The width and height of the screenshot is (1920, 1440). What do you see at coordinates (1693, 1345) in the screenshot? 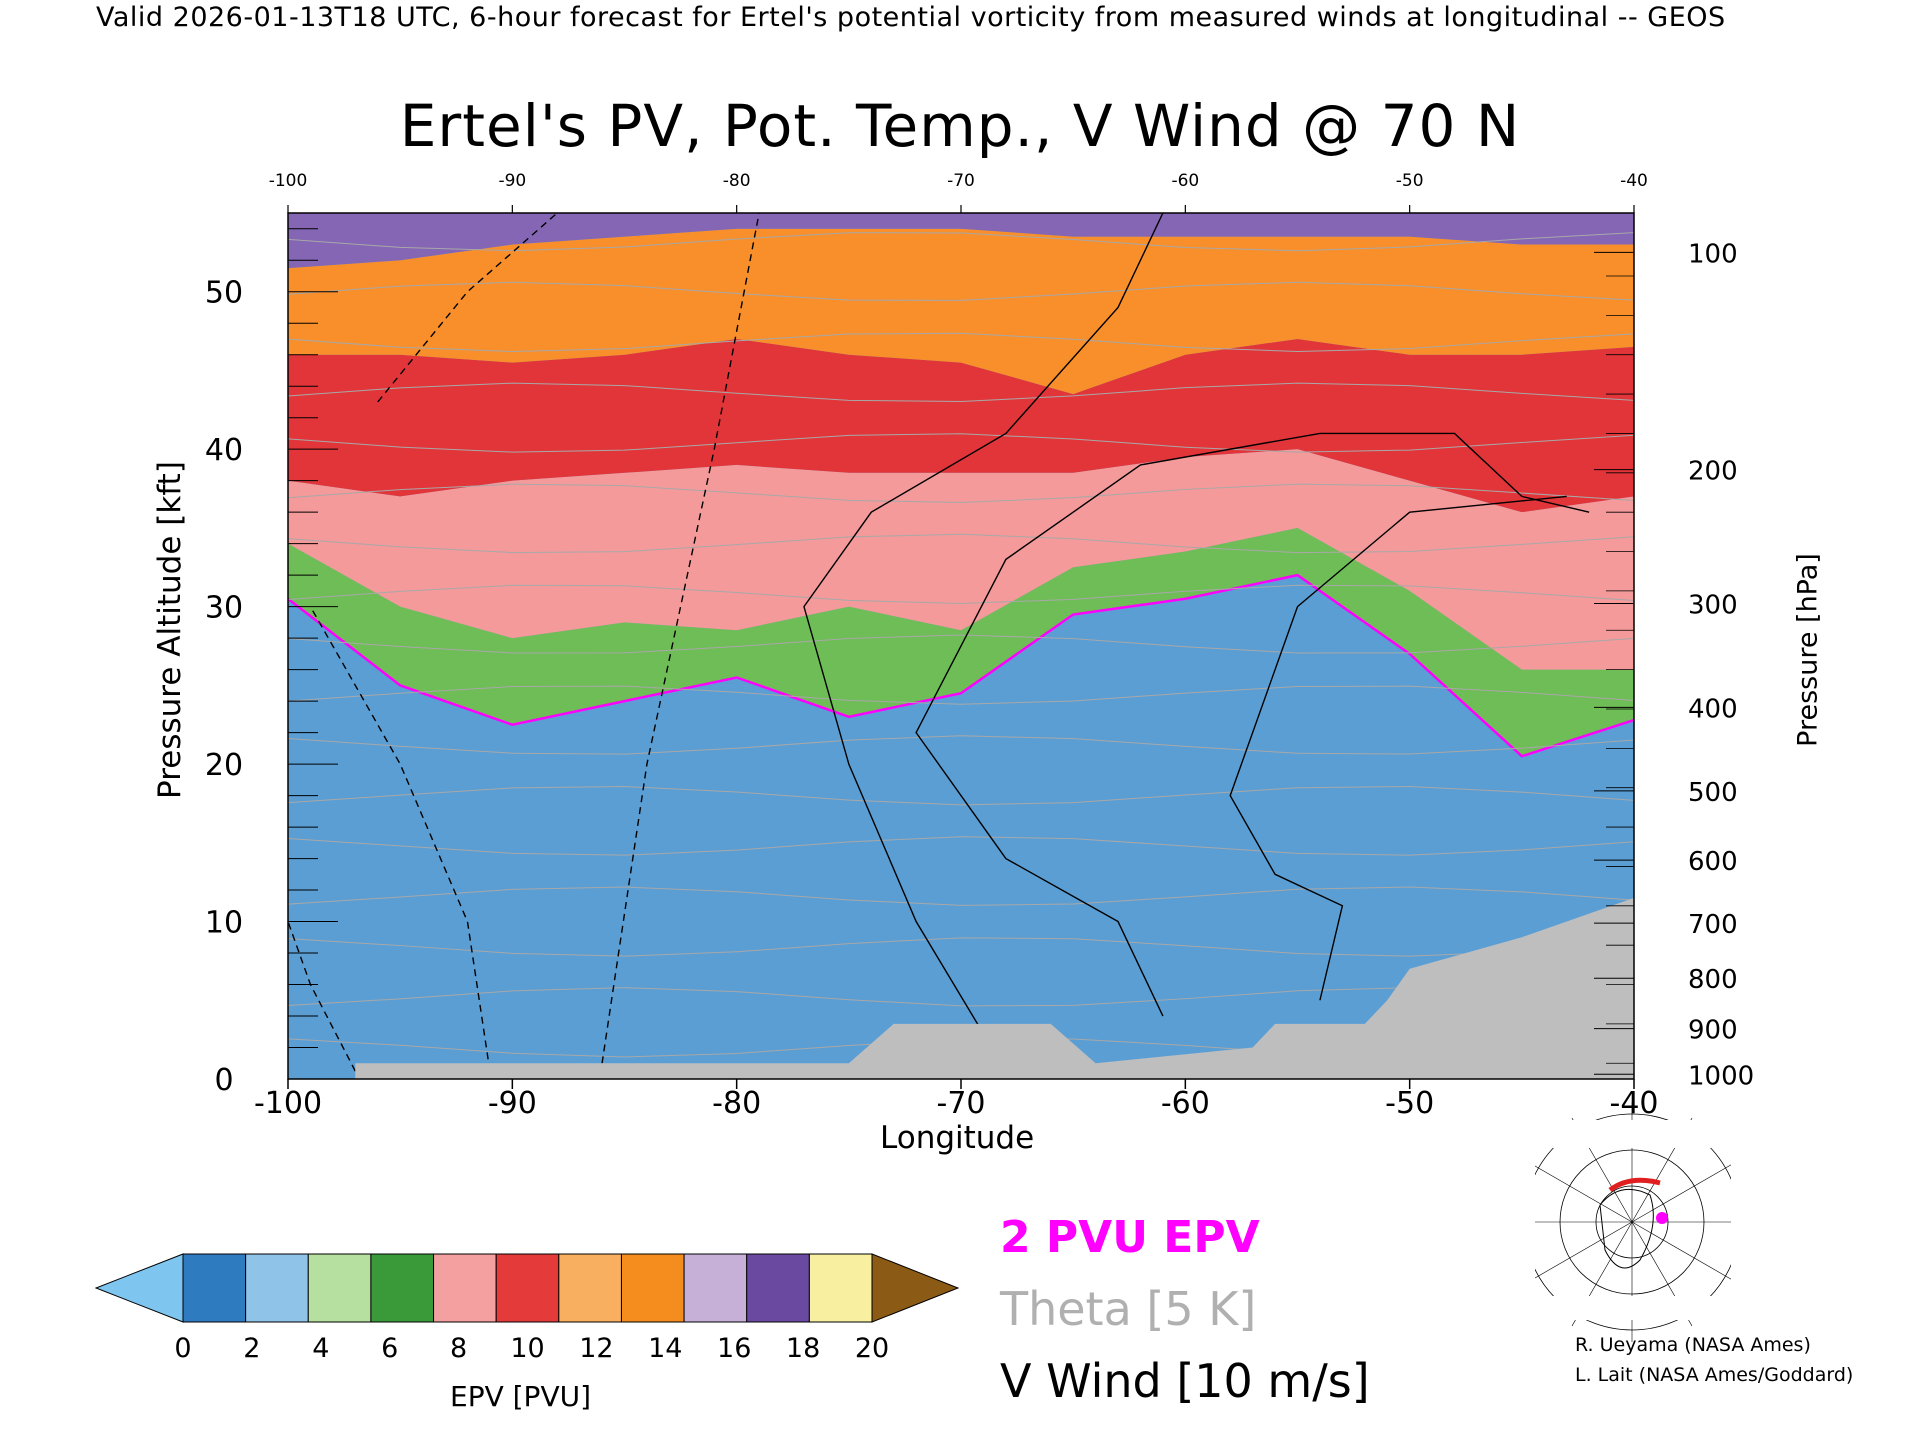
I see `credit-line-1: R. Ueyama (NASA Ames)` at bounding box center [1693, 1345].